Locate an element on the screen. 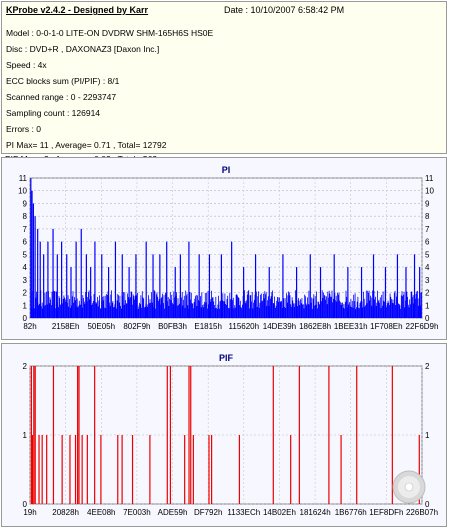 The height and width of the screenshot is (529, 450). x-tick-label: ADE59h is located at coordinates (173, 512).